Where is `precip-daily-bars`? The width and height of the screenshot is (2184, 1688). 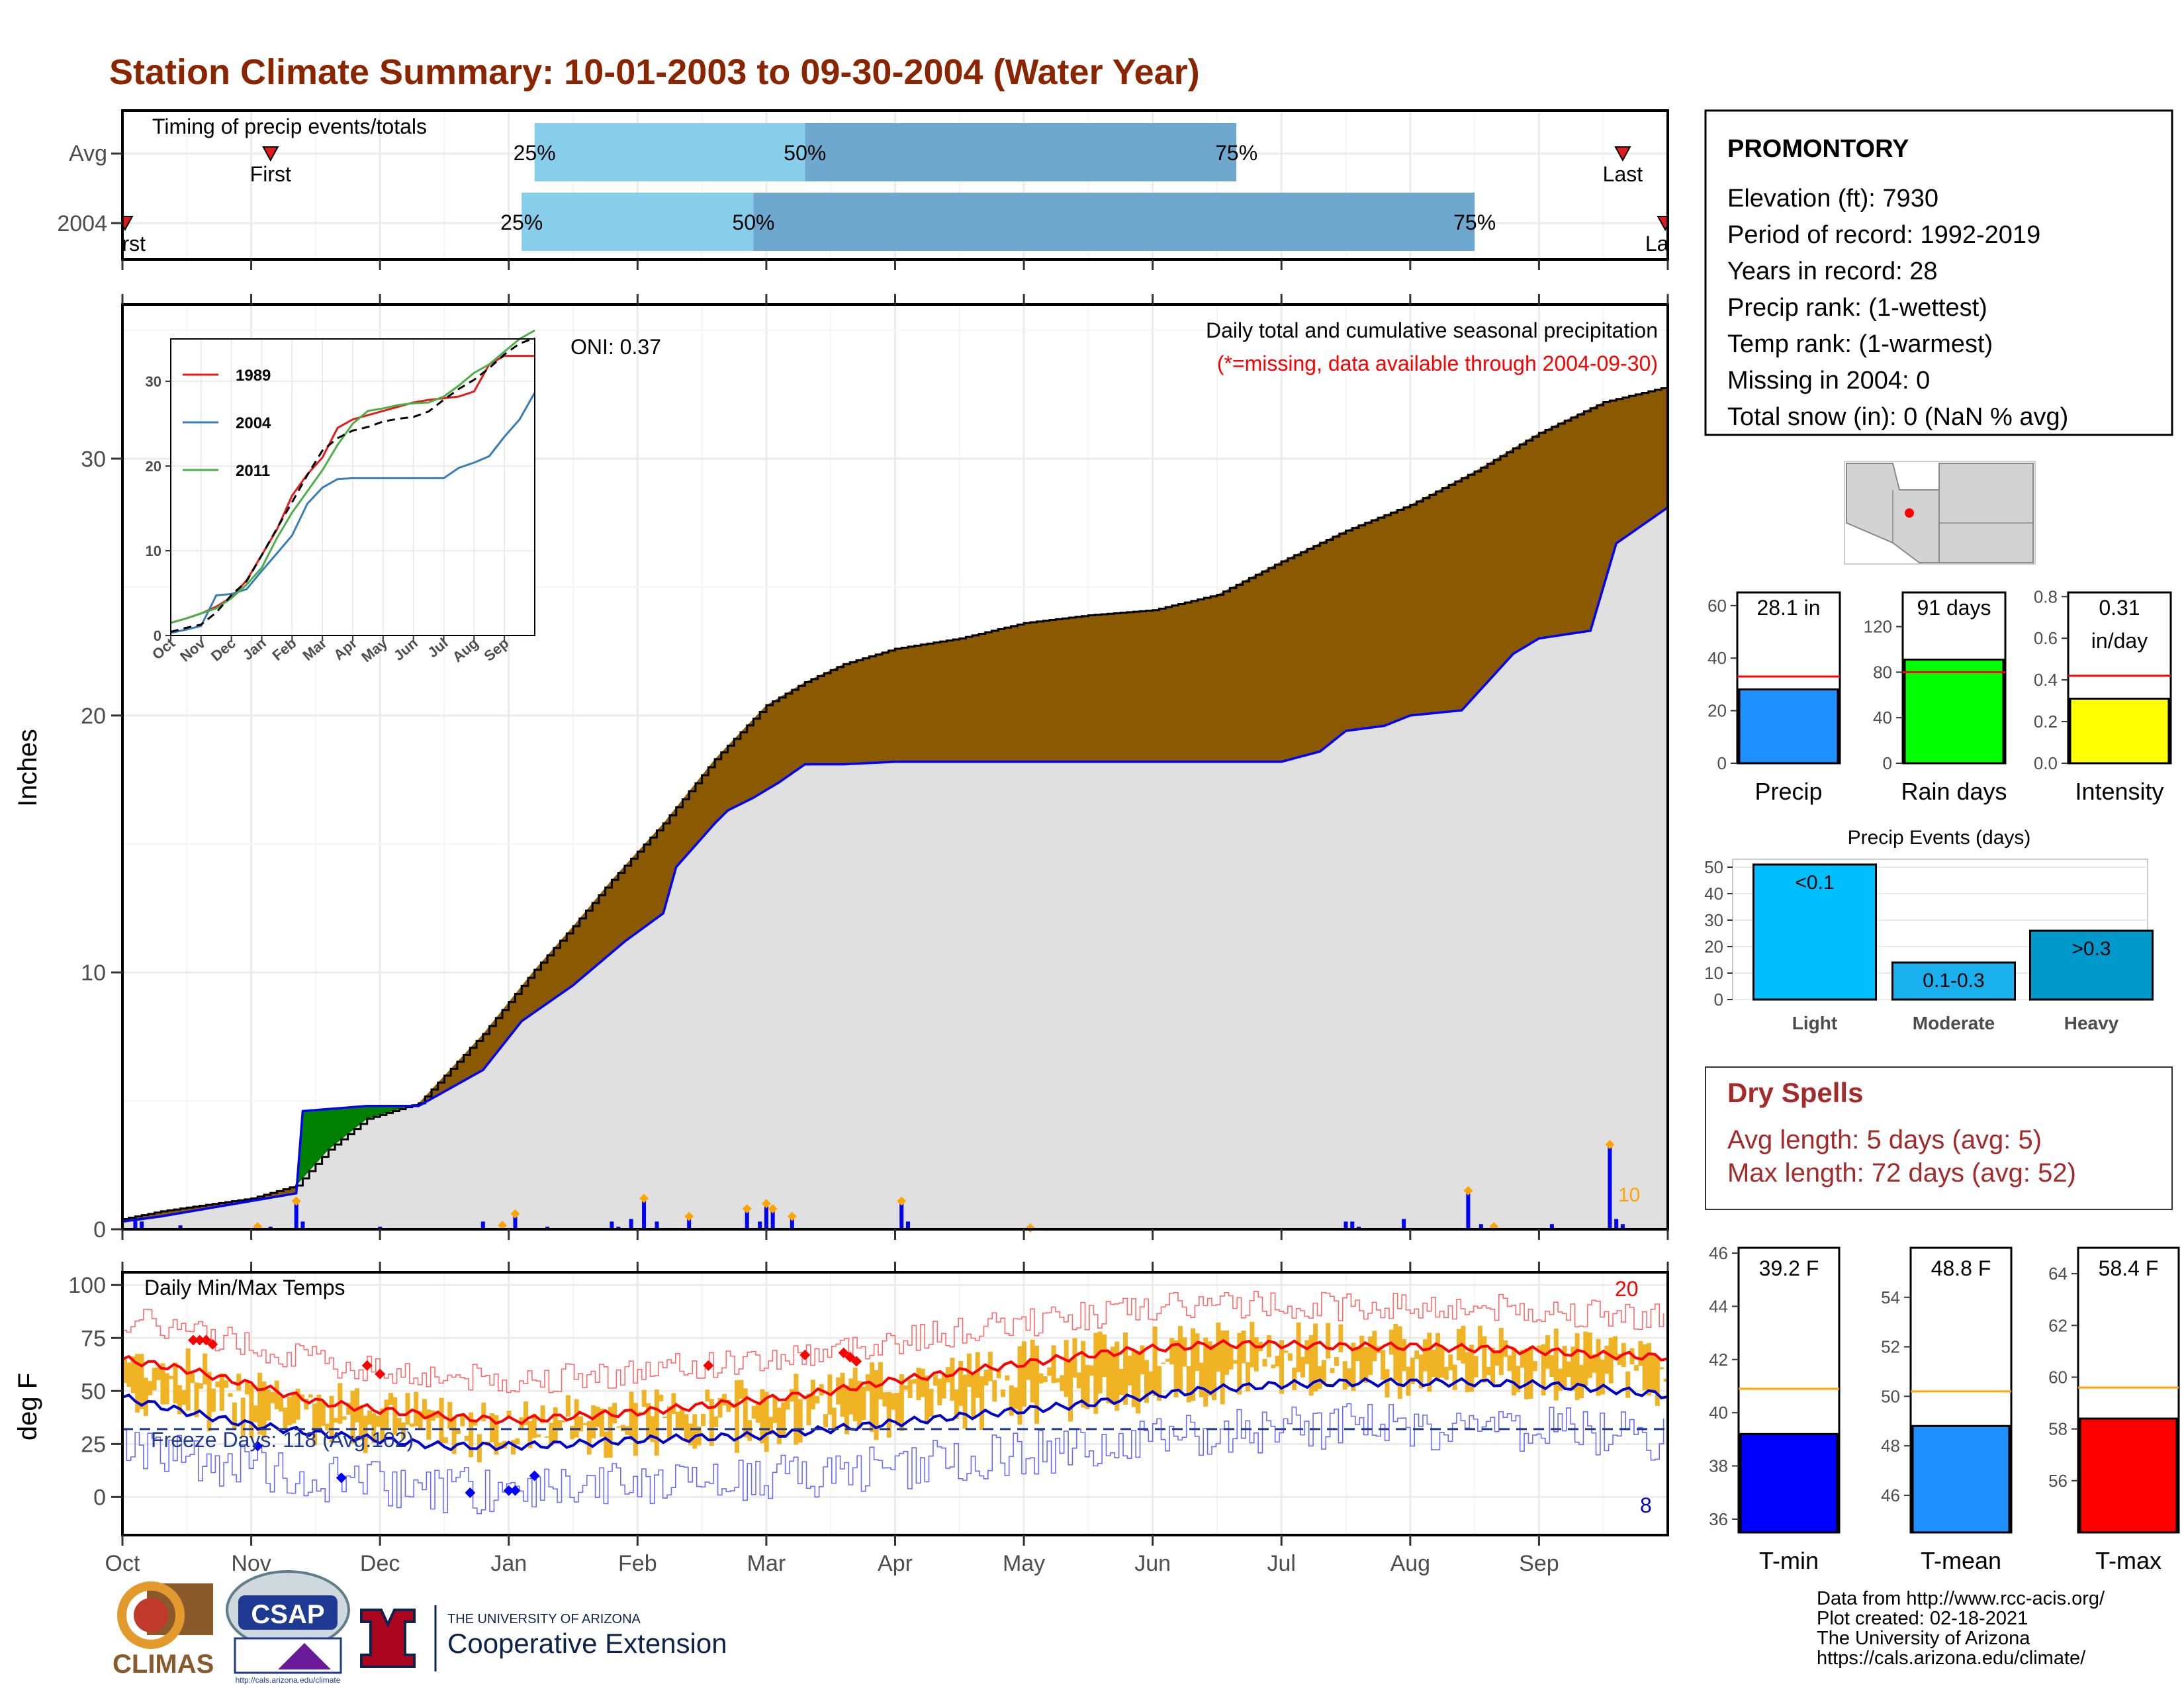 precip-daily-bars is located at coordinates (879, 1186).